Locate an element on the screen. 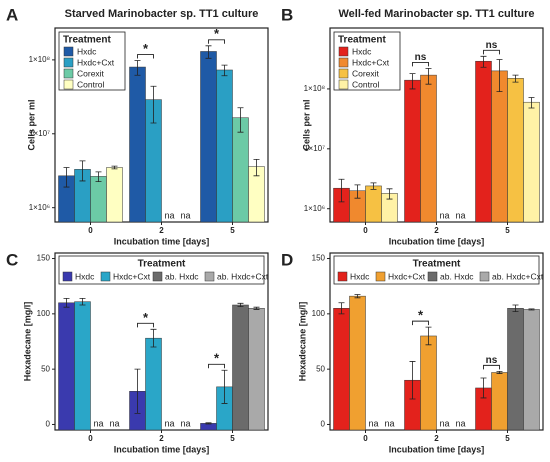  significance-label: ns is located at coordinates (421, 57).